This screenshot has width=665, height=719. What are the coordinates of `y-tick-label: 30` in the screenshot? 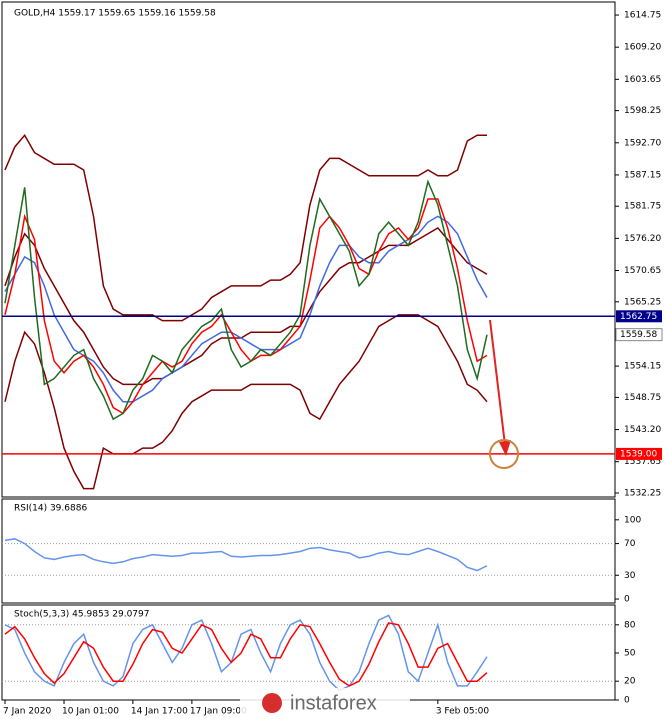 It's located at (630, 576).